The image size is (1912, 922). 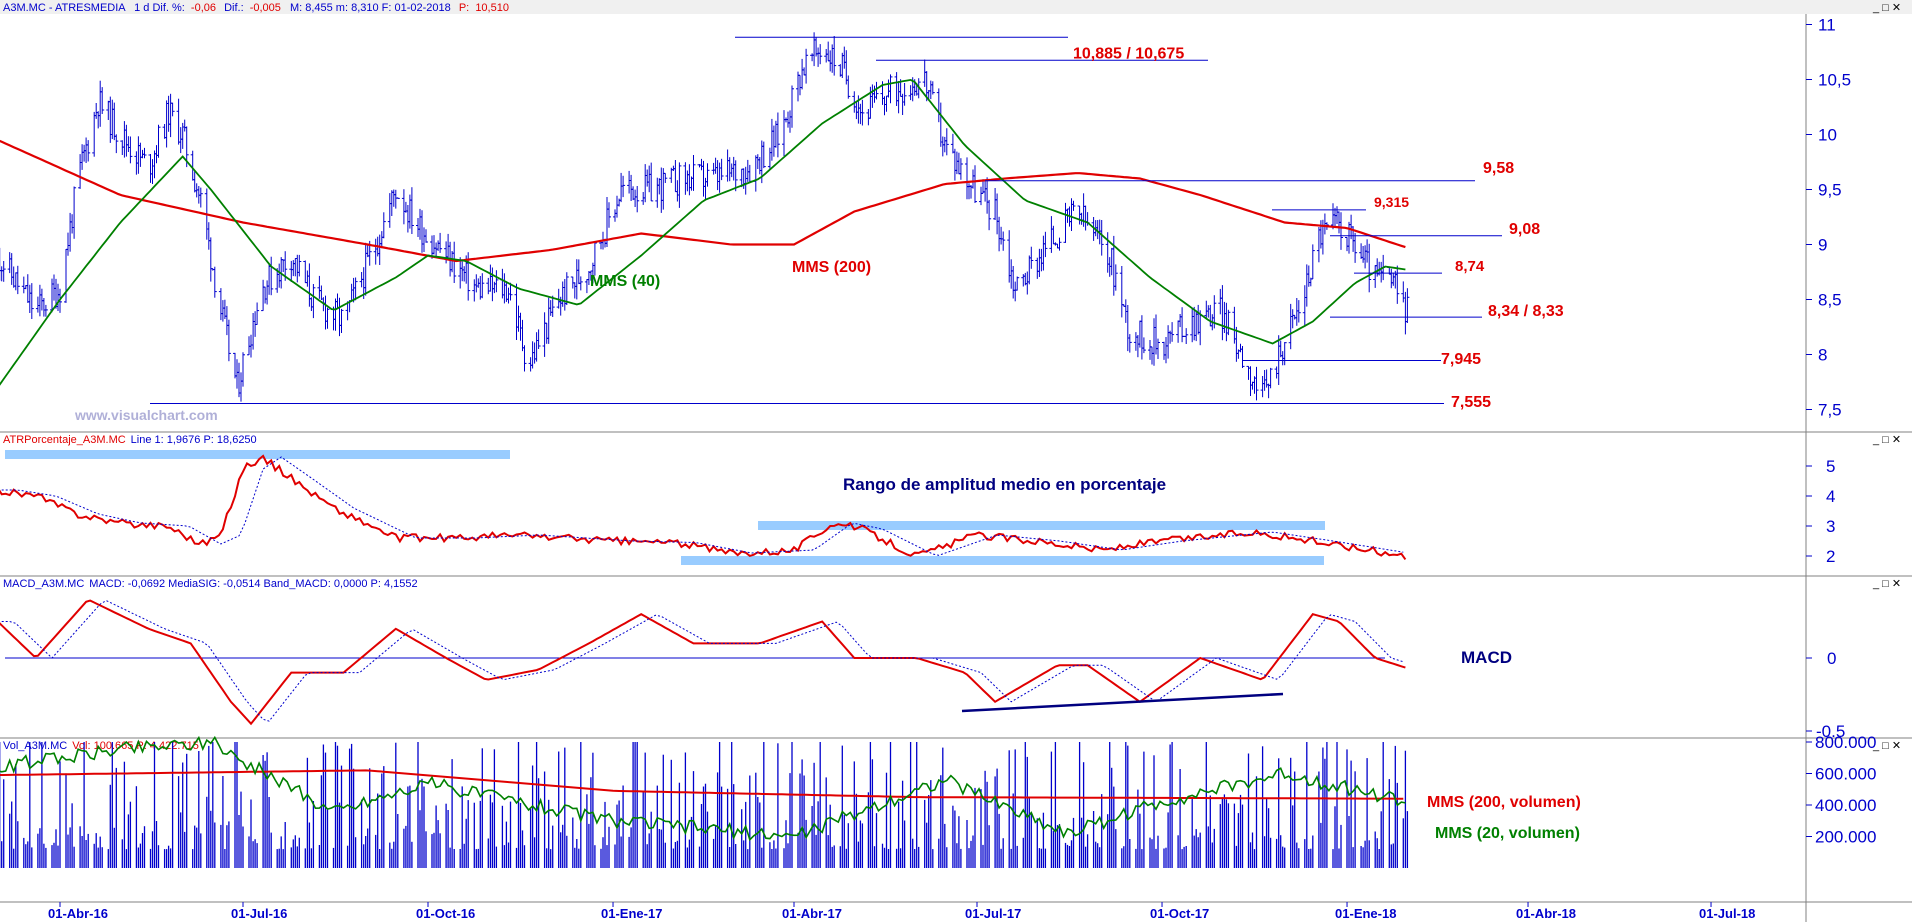 I want to click on price-y-tick-label: 7,5, so click(x=1830, y=410).